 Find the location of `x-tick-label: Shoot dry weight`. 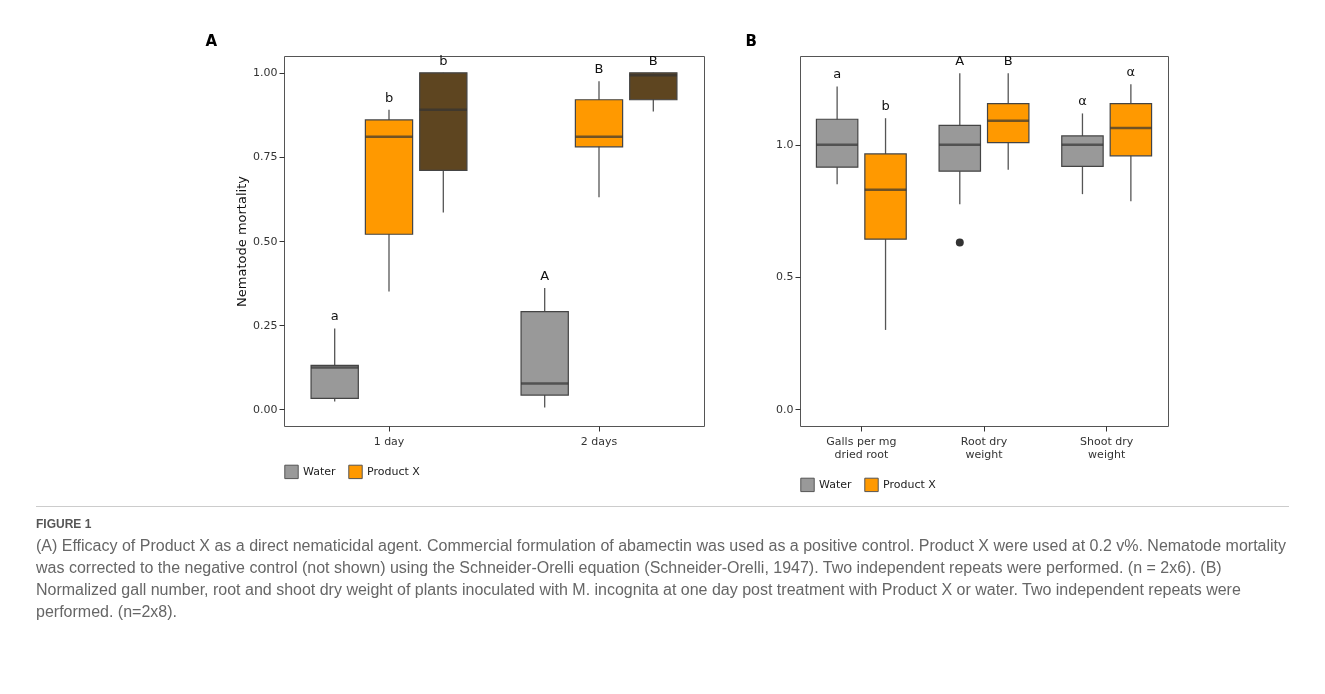

x-tick-label: Shoot dry weight is located at coordinates (1107, 447).